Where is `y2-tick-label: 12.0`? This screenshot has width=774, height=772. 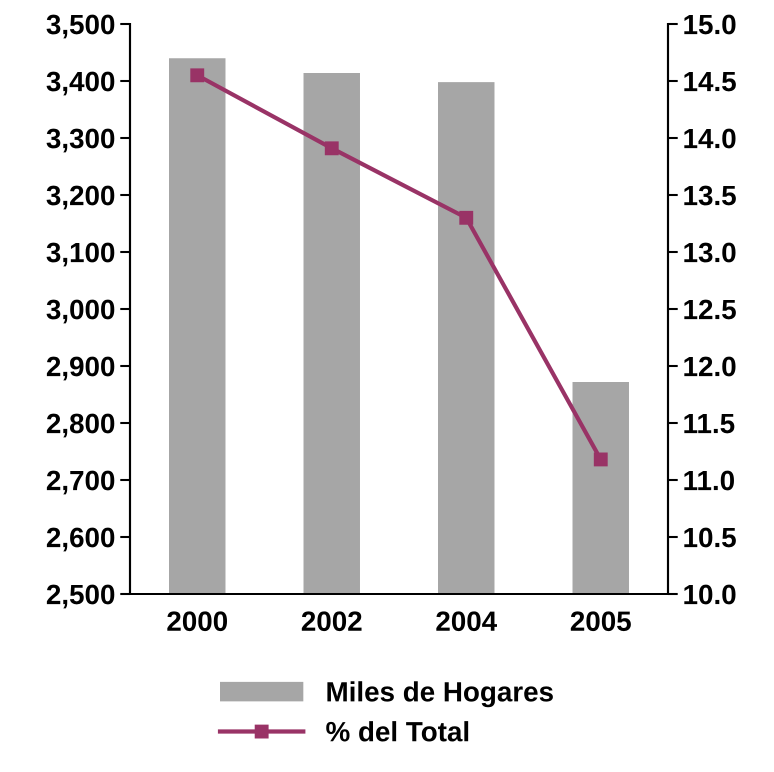 y2-tick-label: 12.0 is located at coordinates (710, 366).